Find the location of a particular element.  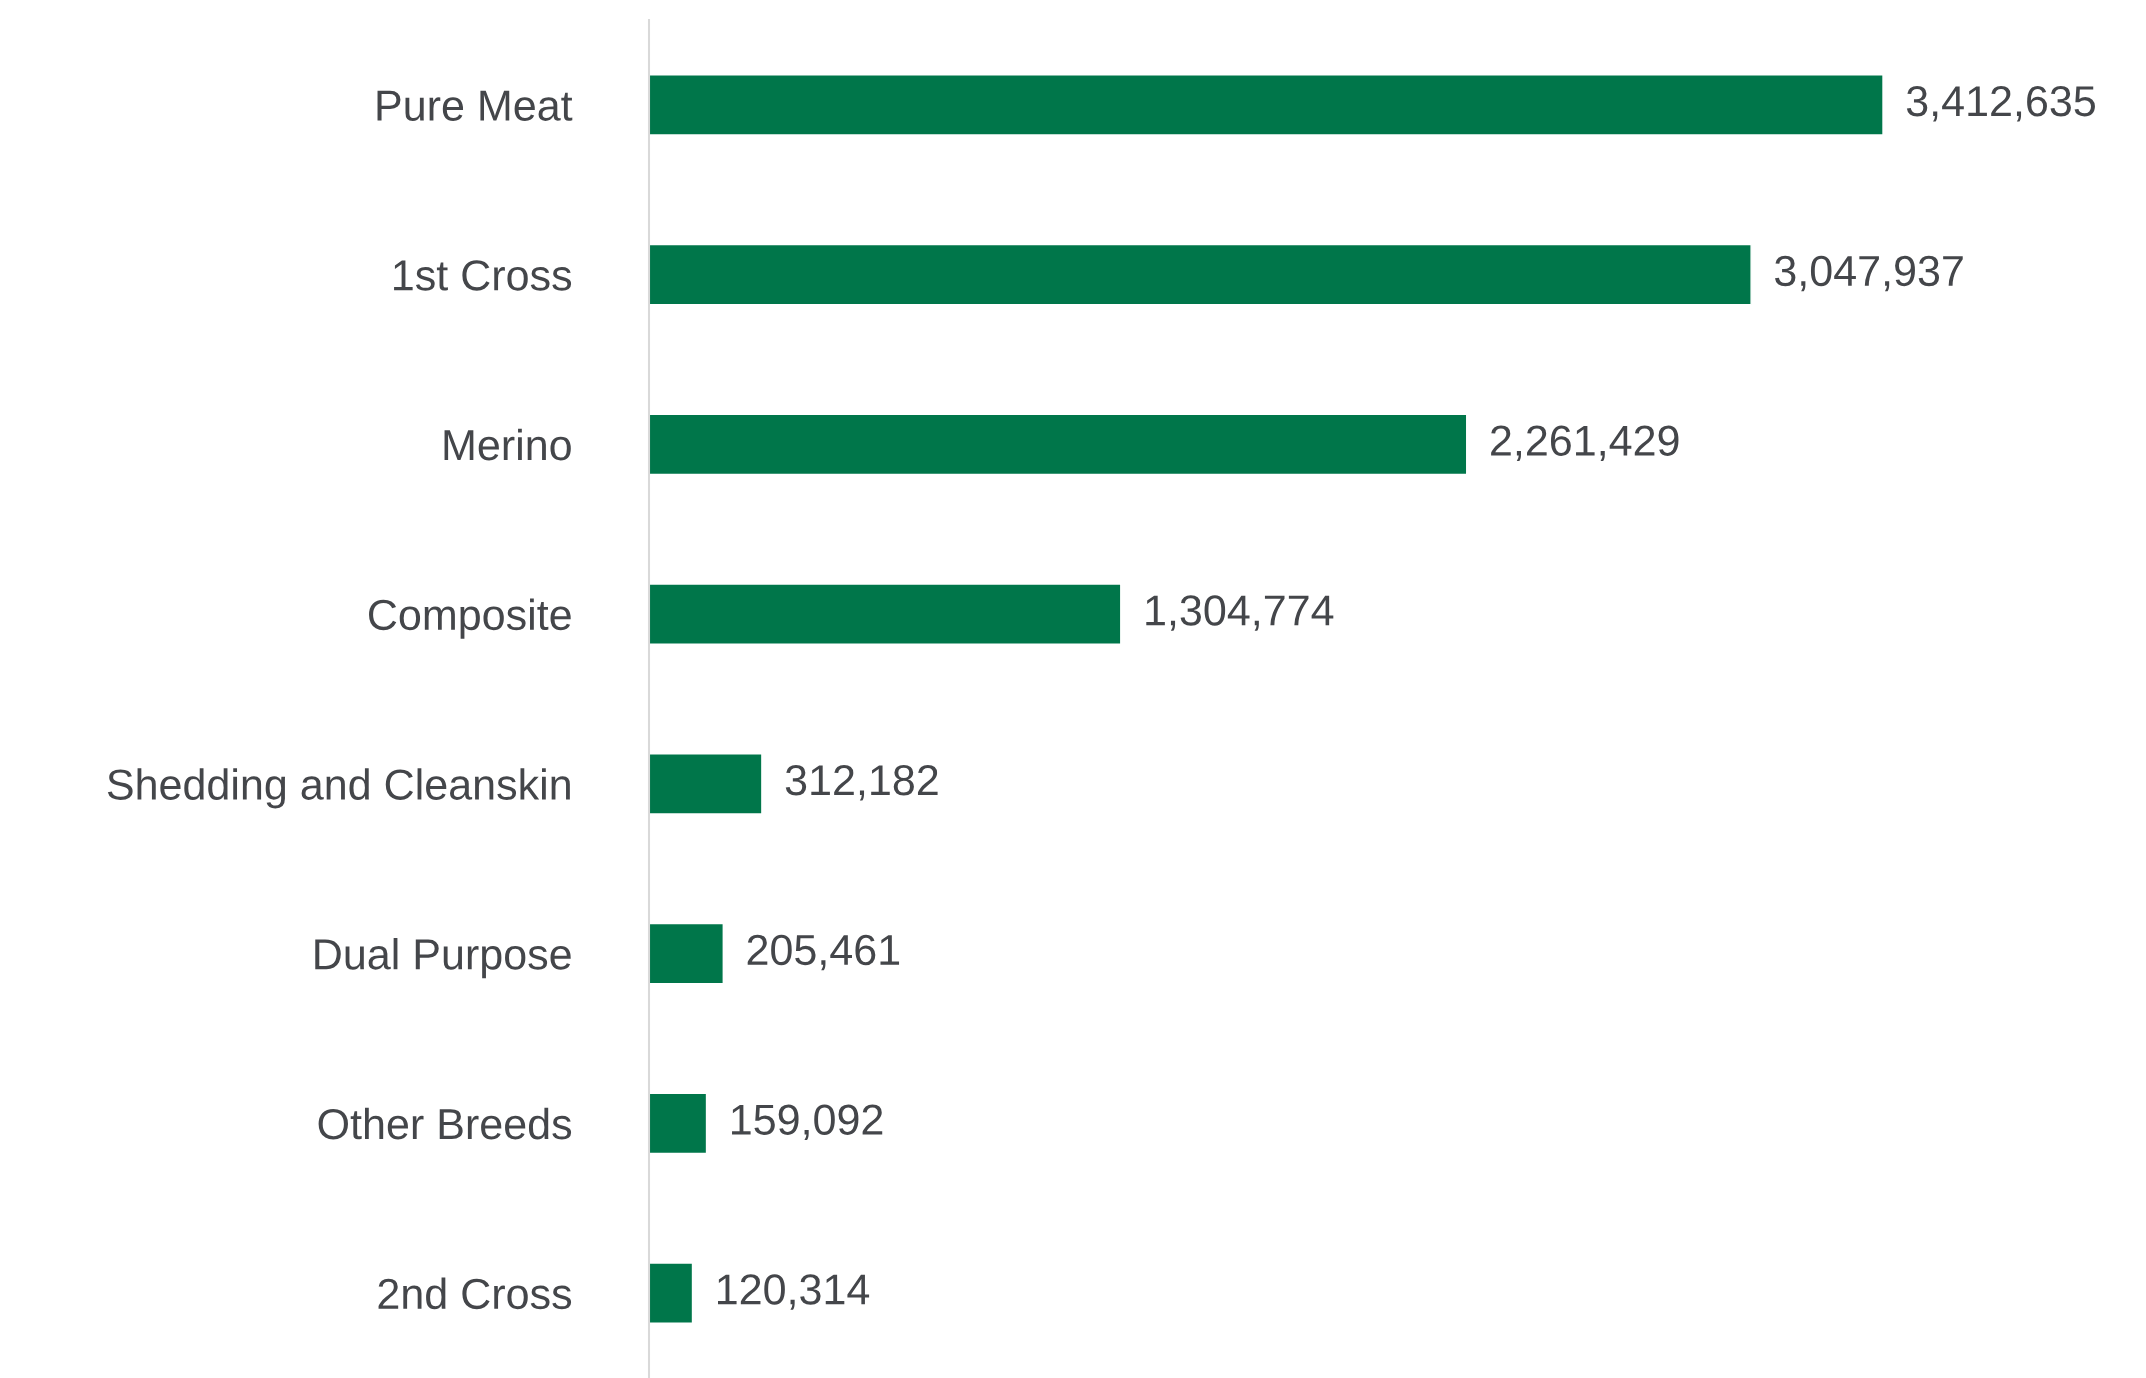

y-tick-label: Other Breeds is located at coordinates (445, 1123).